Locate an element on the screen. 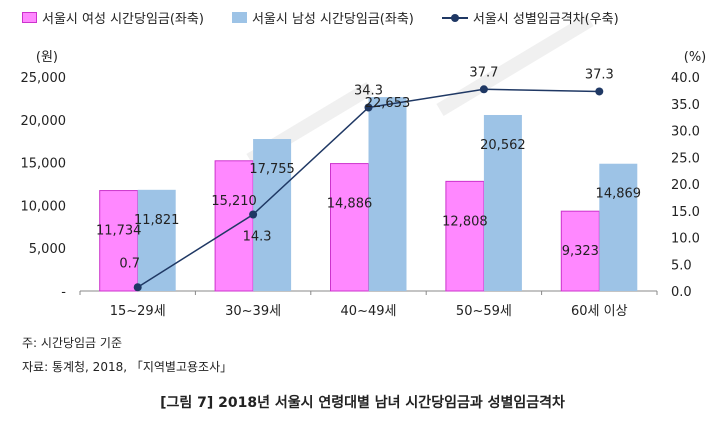 The image size is (725, 423). data-label-male: 22,653 is located at coordinates (388, 103).